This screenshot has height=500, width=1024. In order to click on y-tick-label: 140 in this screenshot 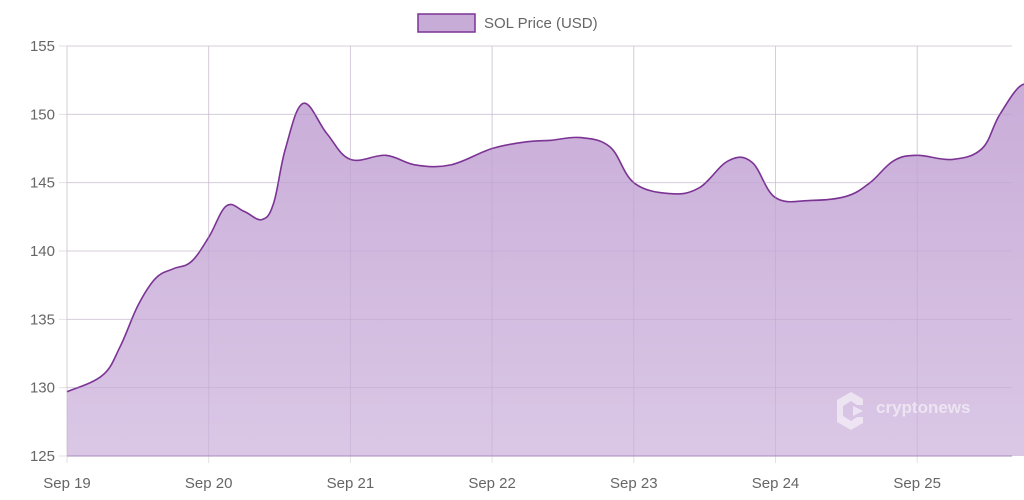, I will do `click(42, 251)`.